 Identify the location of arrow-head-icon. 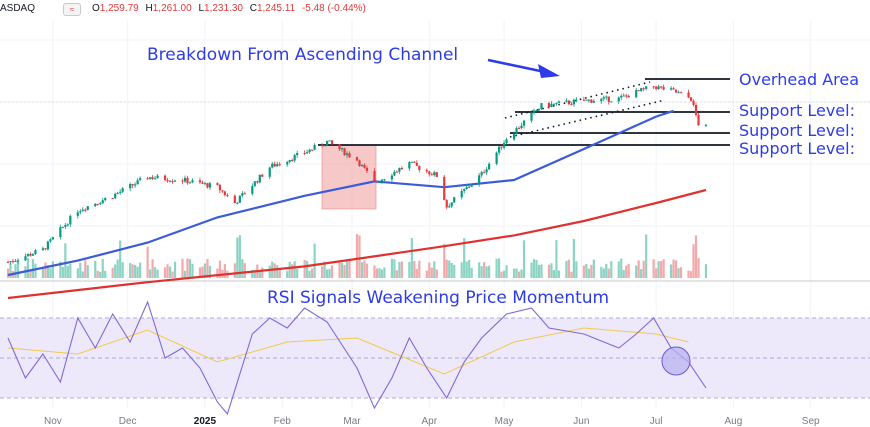
(549, 71).